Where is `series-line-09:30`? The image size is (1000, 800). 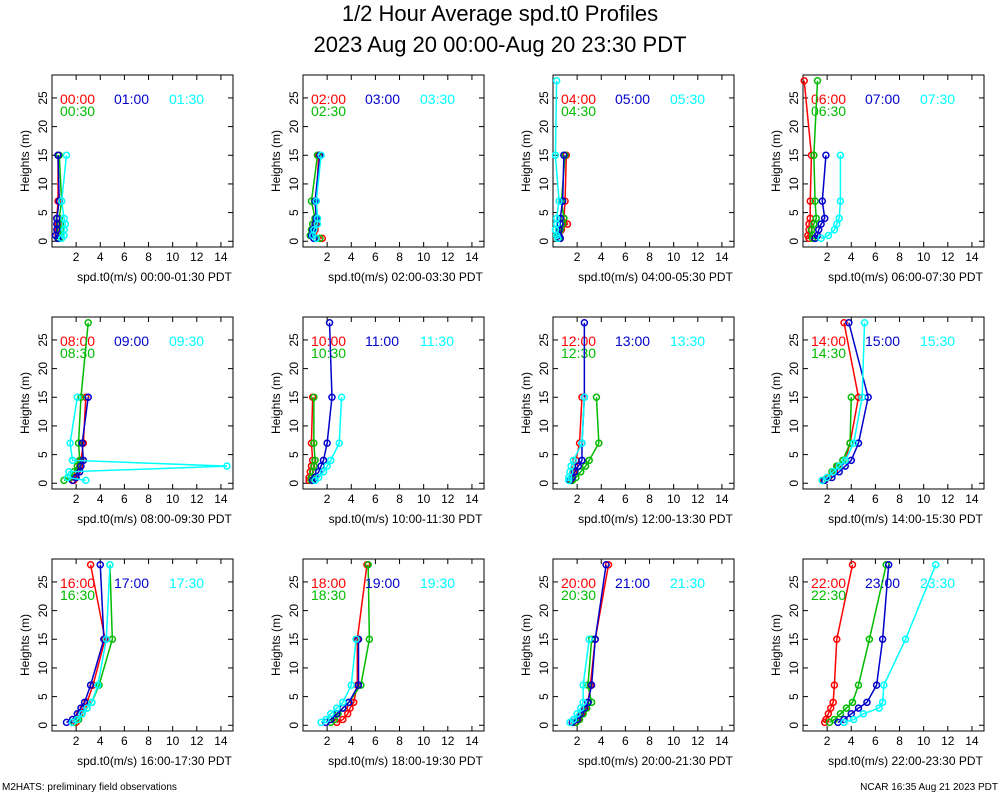 series-line-09:30 is located at coordinates (146, 439).